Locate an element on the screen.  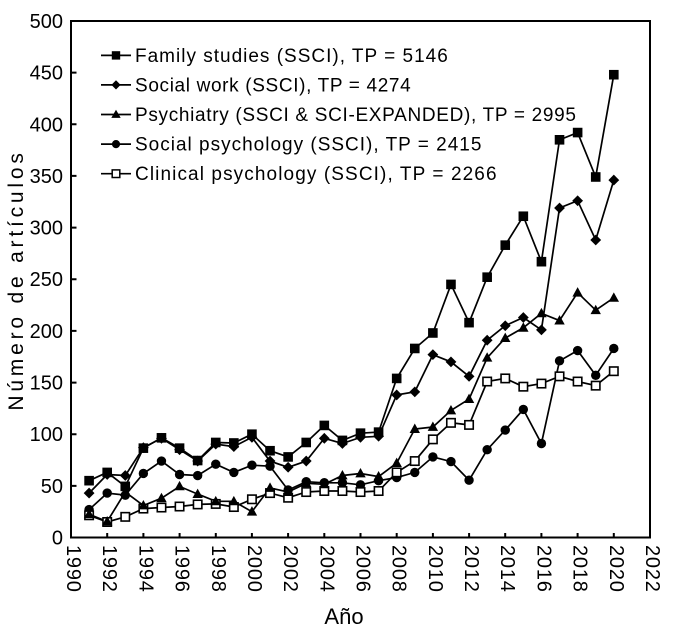
svg-text: 2022 is located at coordinates (652, 569).